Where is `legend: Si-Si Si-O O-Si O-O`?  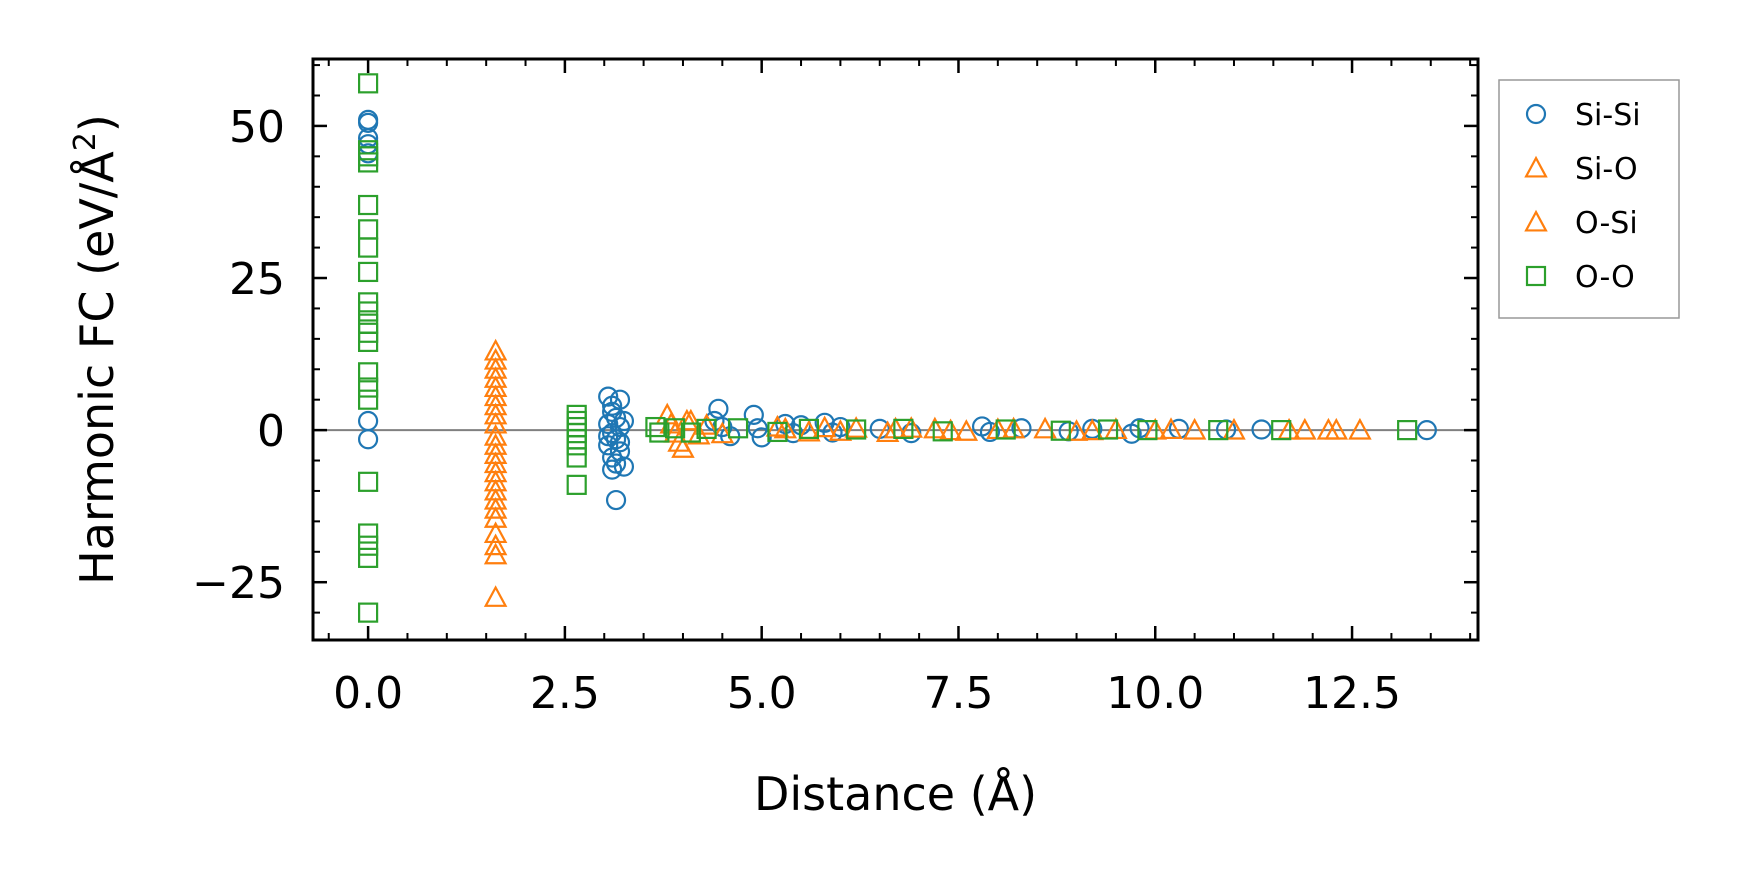 legend: Si-Si Si-O O-Si O-O is located at coordinates (1589, 199).